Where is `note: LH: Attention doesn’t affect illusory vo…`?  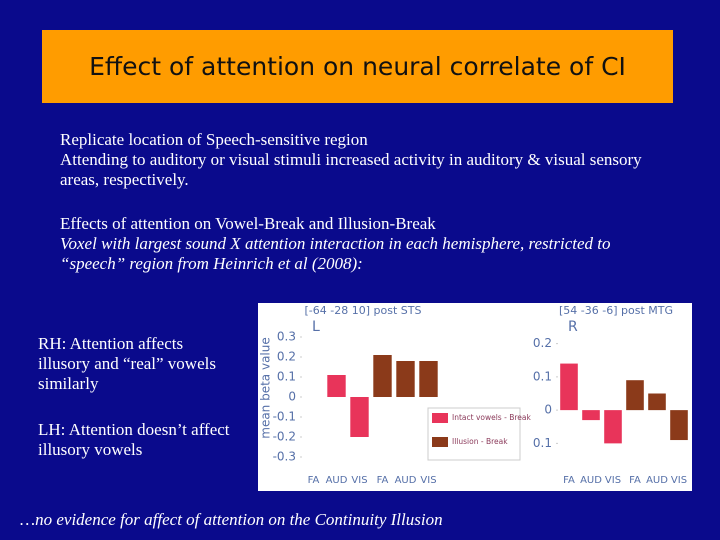 note: LH: Attention doesn’t affect illusory vo… is located at coordinates (134, 439).